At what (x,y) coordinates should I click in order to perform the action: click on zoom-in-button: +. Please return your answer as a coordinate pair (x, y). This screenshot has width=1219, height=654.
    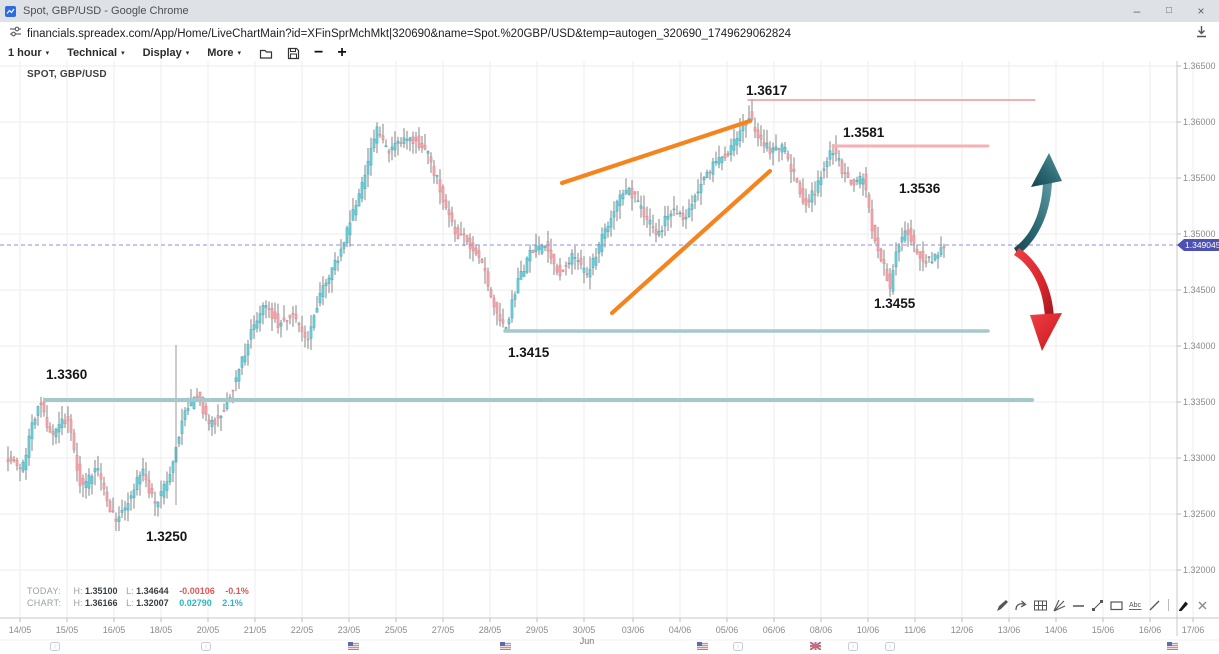
    Looking at the image, I should click on (342, 52).